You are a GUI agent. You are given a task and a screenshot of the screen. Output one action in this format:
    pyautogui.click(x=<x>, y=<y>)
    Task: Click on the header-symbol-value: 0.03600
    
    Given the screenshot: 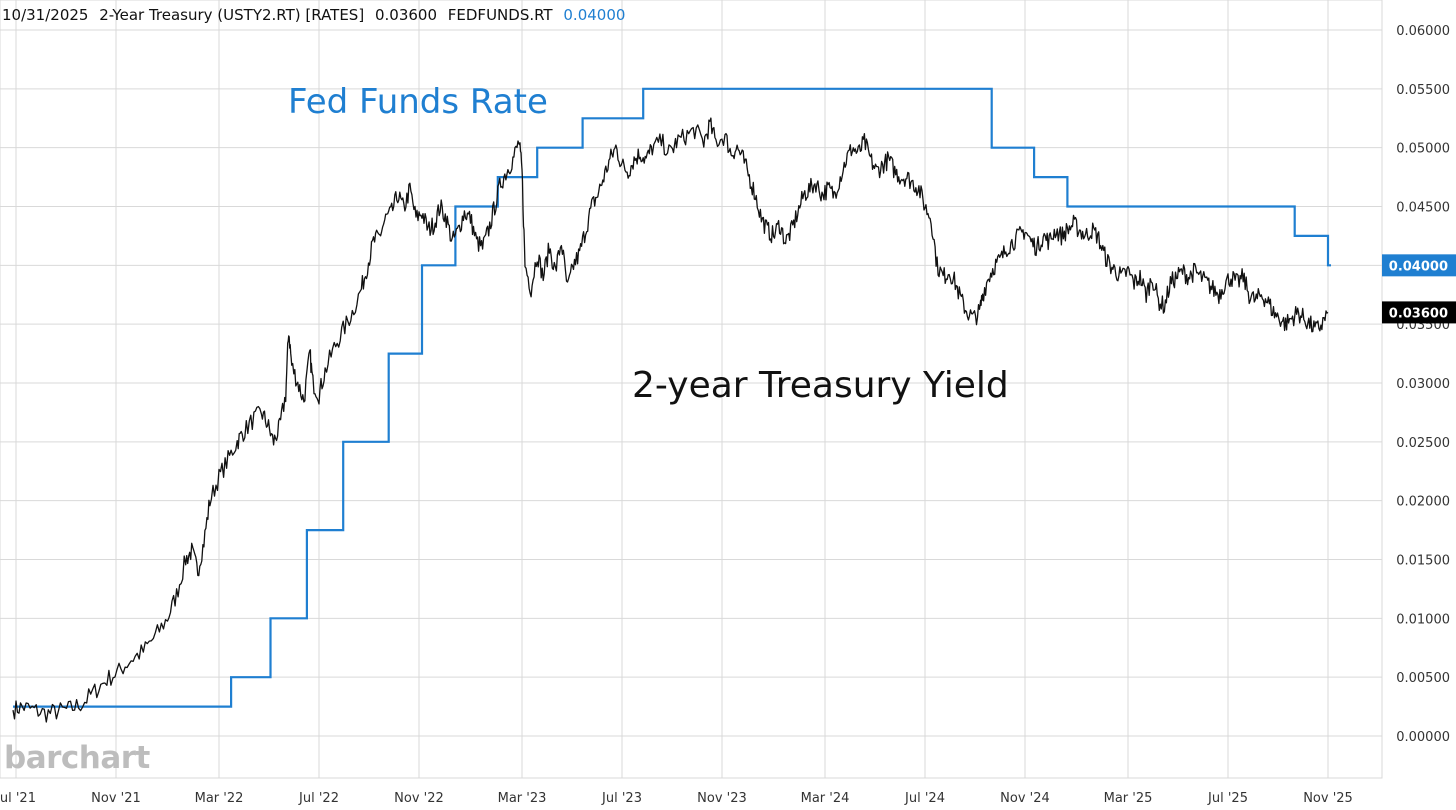 What is the action you would take?
    pyautogui.click(x=406, y=15)
    